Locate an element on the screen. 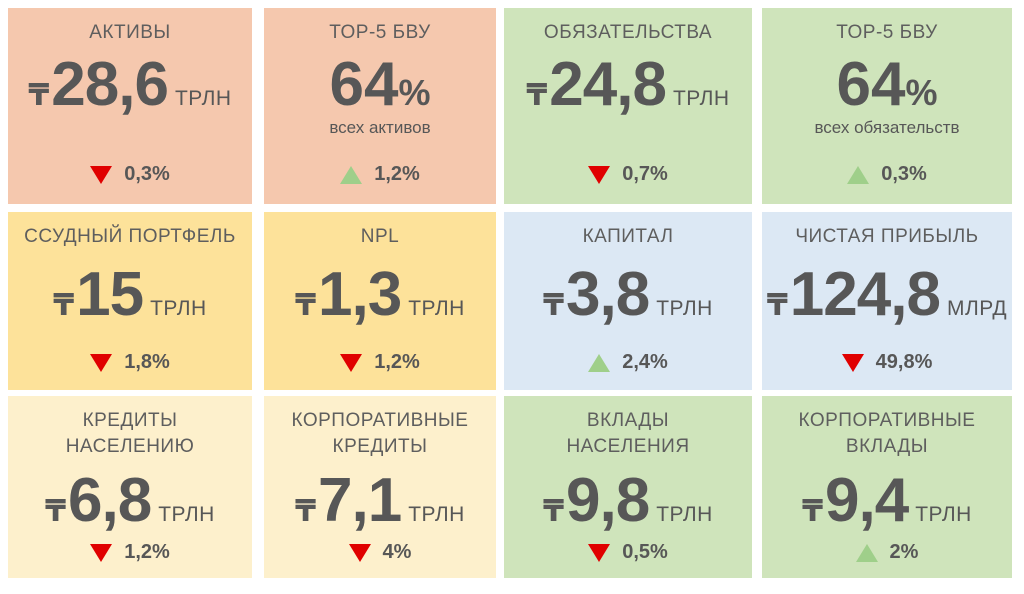  kpi-tile: КОРПОРАТИВНЫЕ ВКЛАДЫ ₸ 9,4 ТРЛН 2% is located at coordinates (887, 487).